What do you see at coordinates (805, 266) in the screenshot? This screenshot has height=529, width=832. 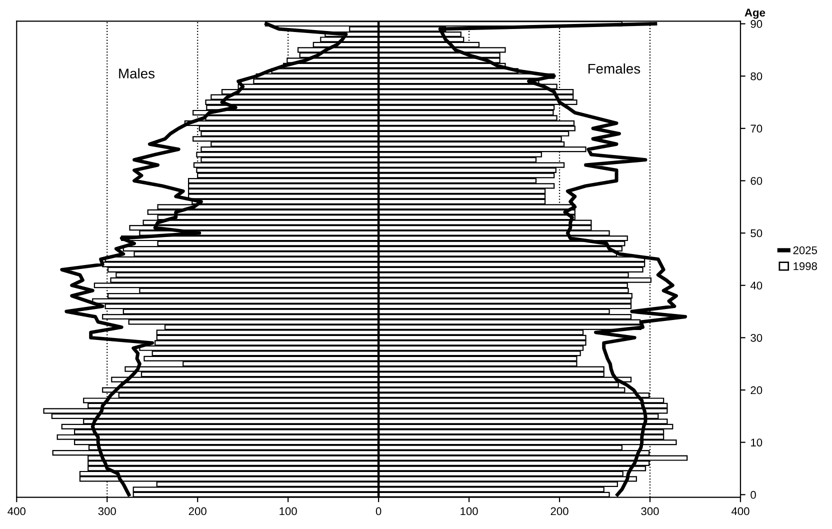 I see `legend-label: 1998` at bounding box center [805, 266].